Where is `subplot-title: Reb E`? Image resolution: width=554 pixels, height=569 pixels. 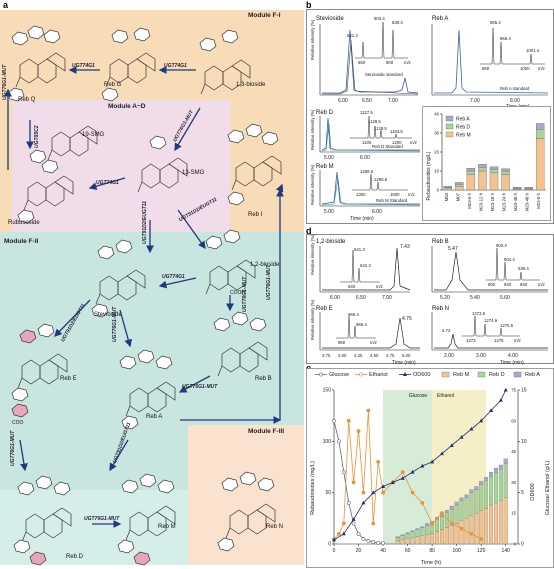 subplot-title: Reb E is located at coordinates (324, 309).